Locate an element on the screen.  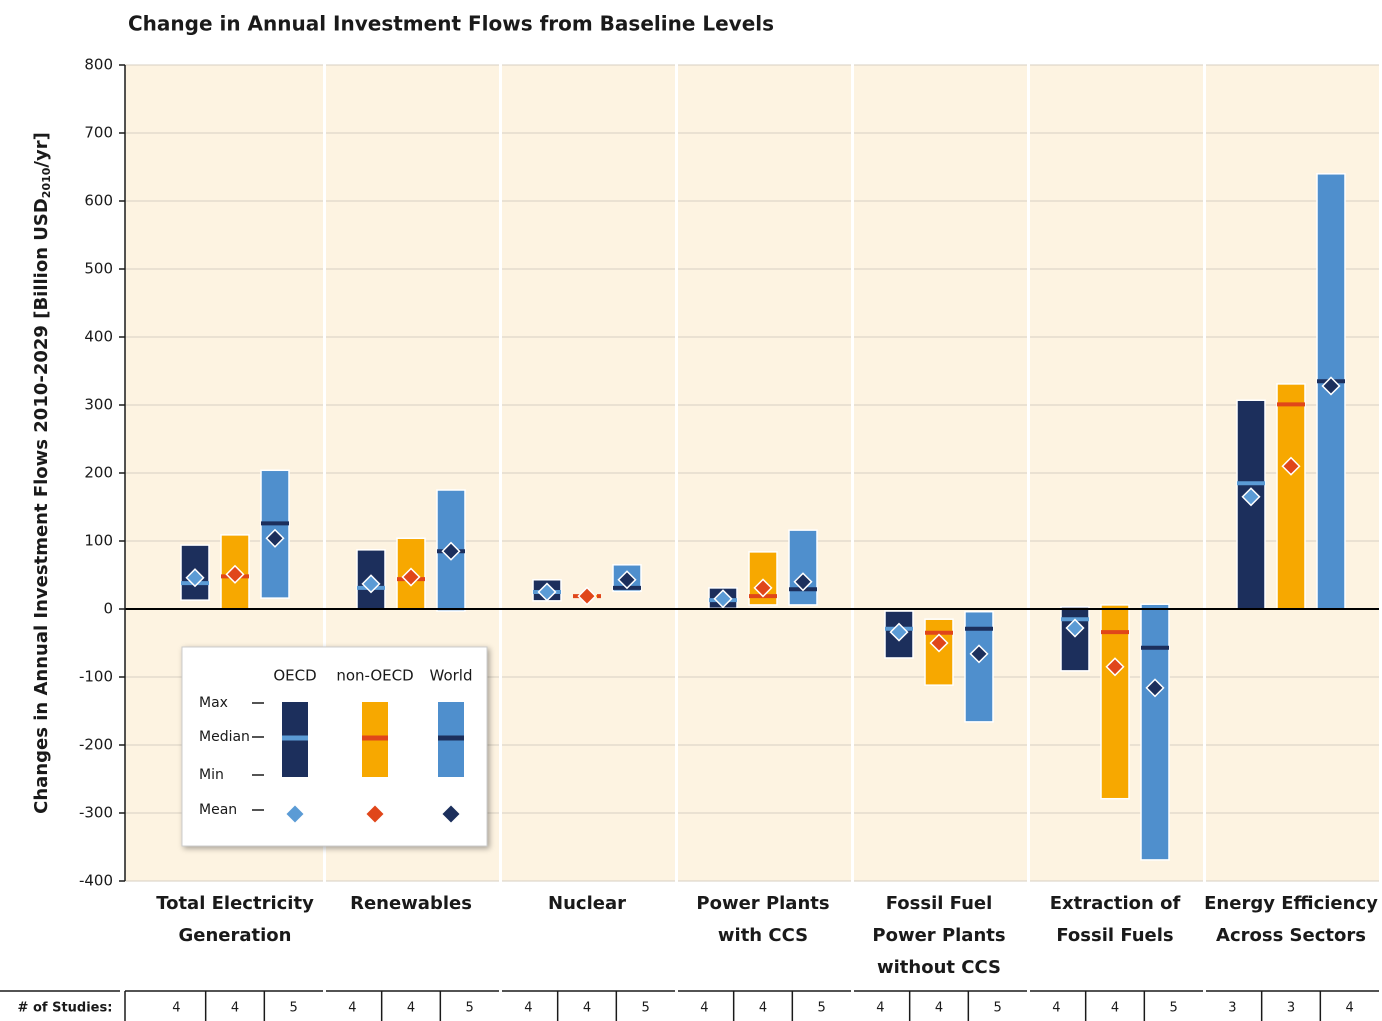
y-tick-label: 0 is located at coordinates (108, 609).